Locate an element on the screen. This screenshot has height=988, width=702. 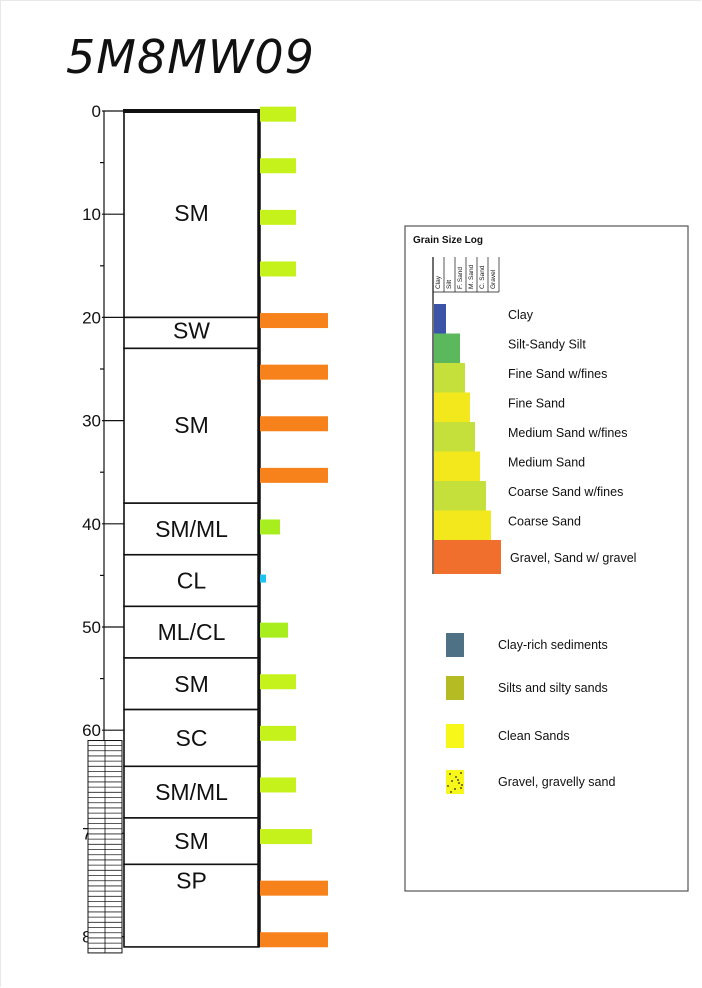
lithology-label: ML/CL is located at coordinates (192, 632).